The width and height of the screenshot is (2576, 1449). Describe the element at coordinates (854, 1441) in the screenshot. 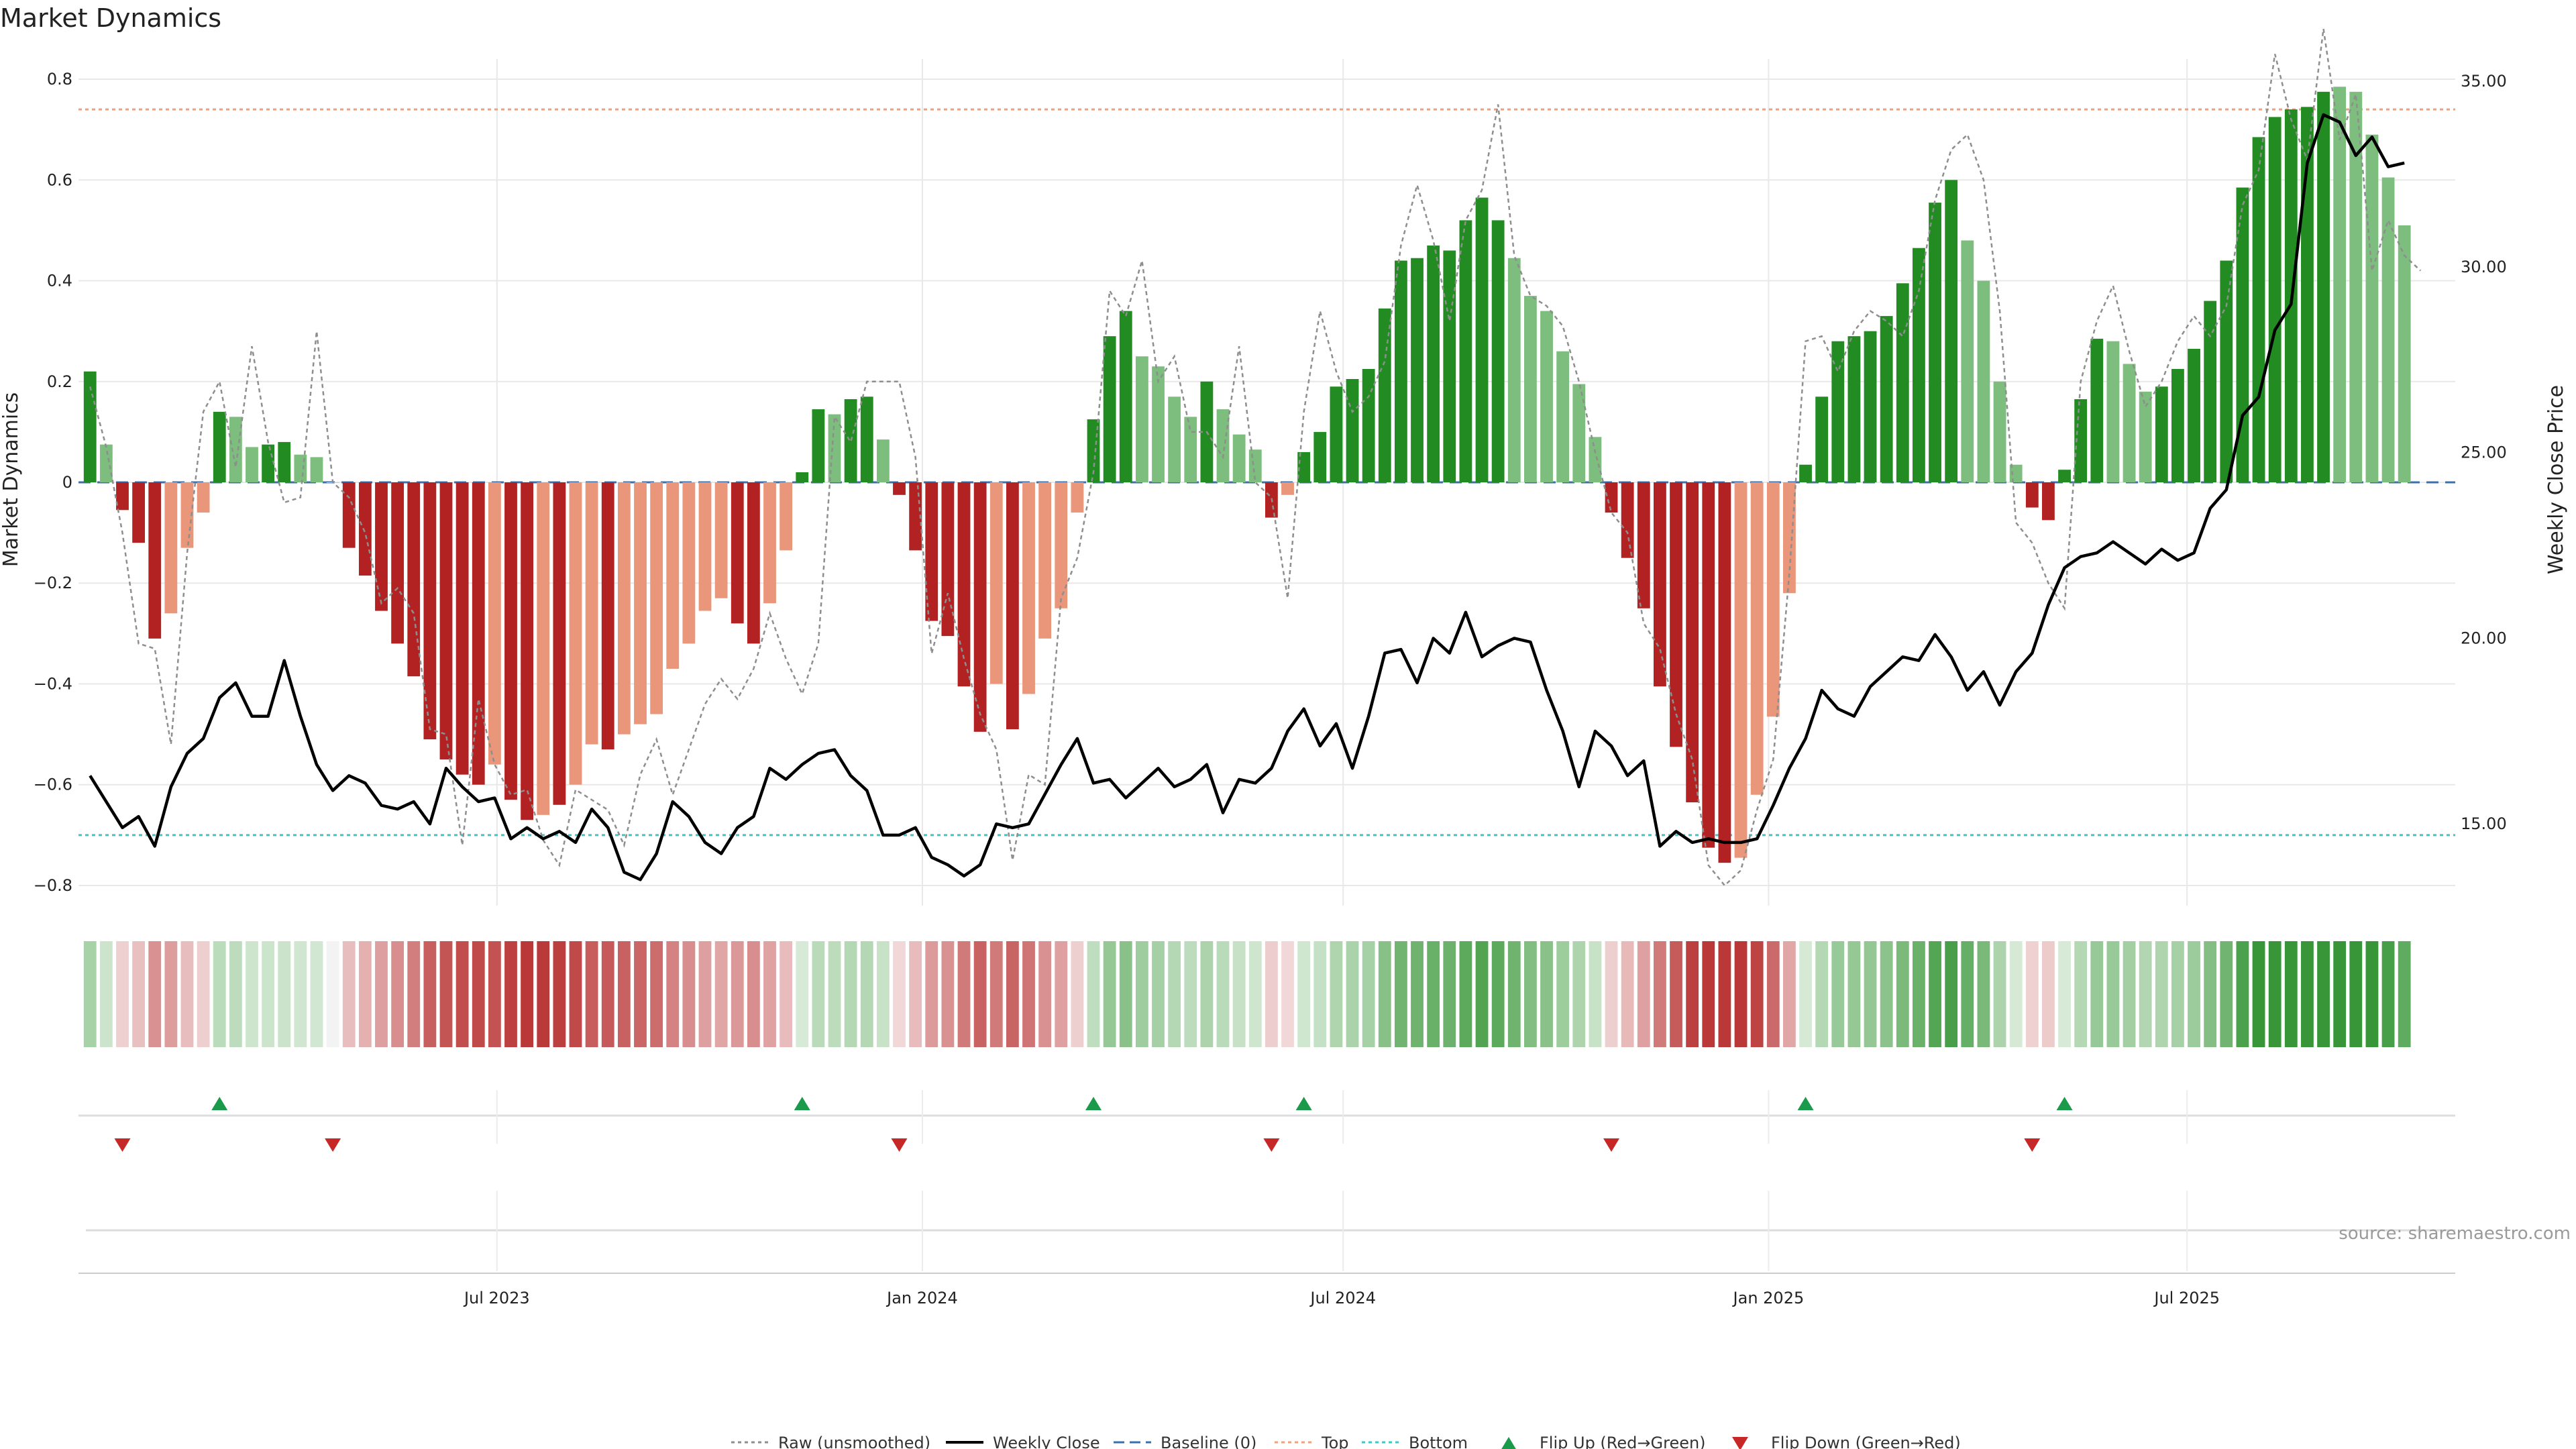

I see `legend-label: Raw (unsmoothed)` at that location.